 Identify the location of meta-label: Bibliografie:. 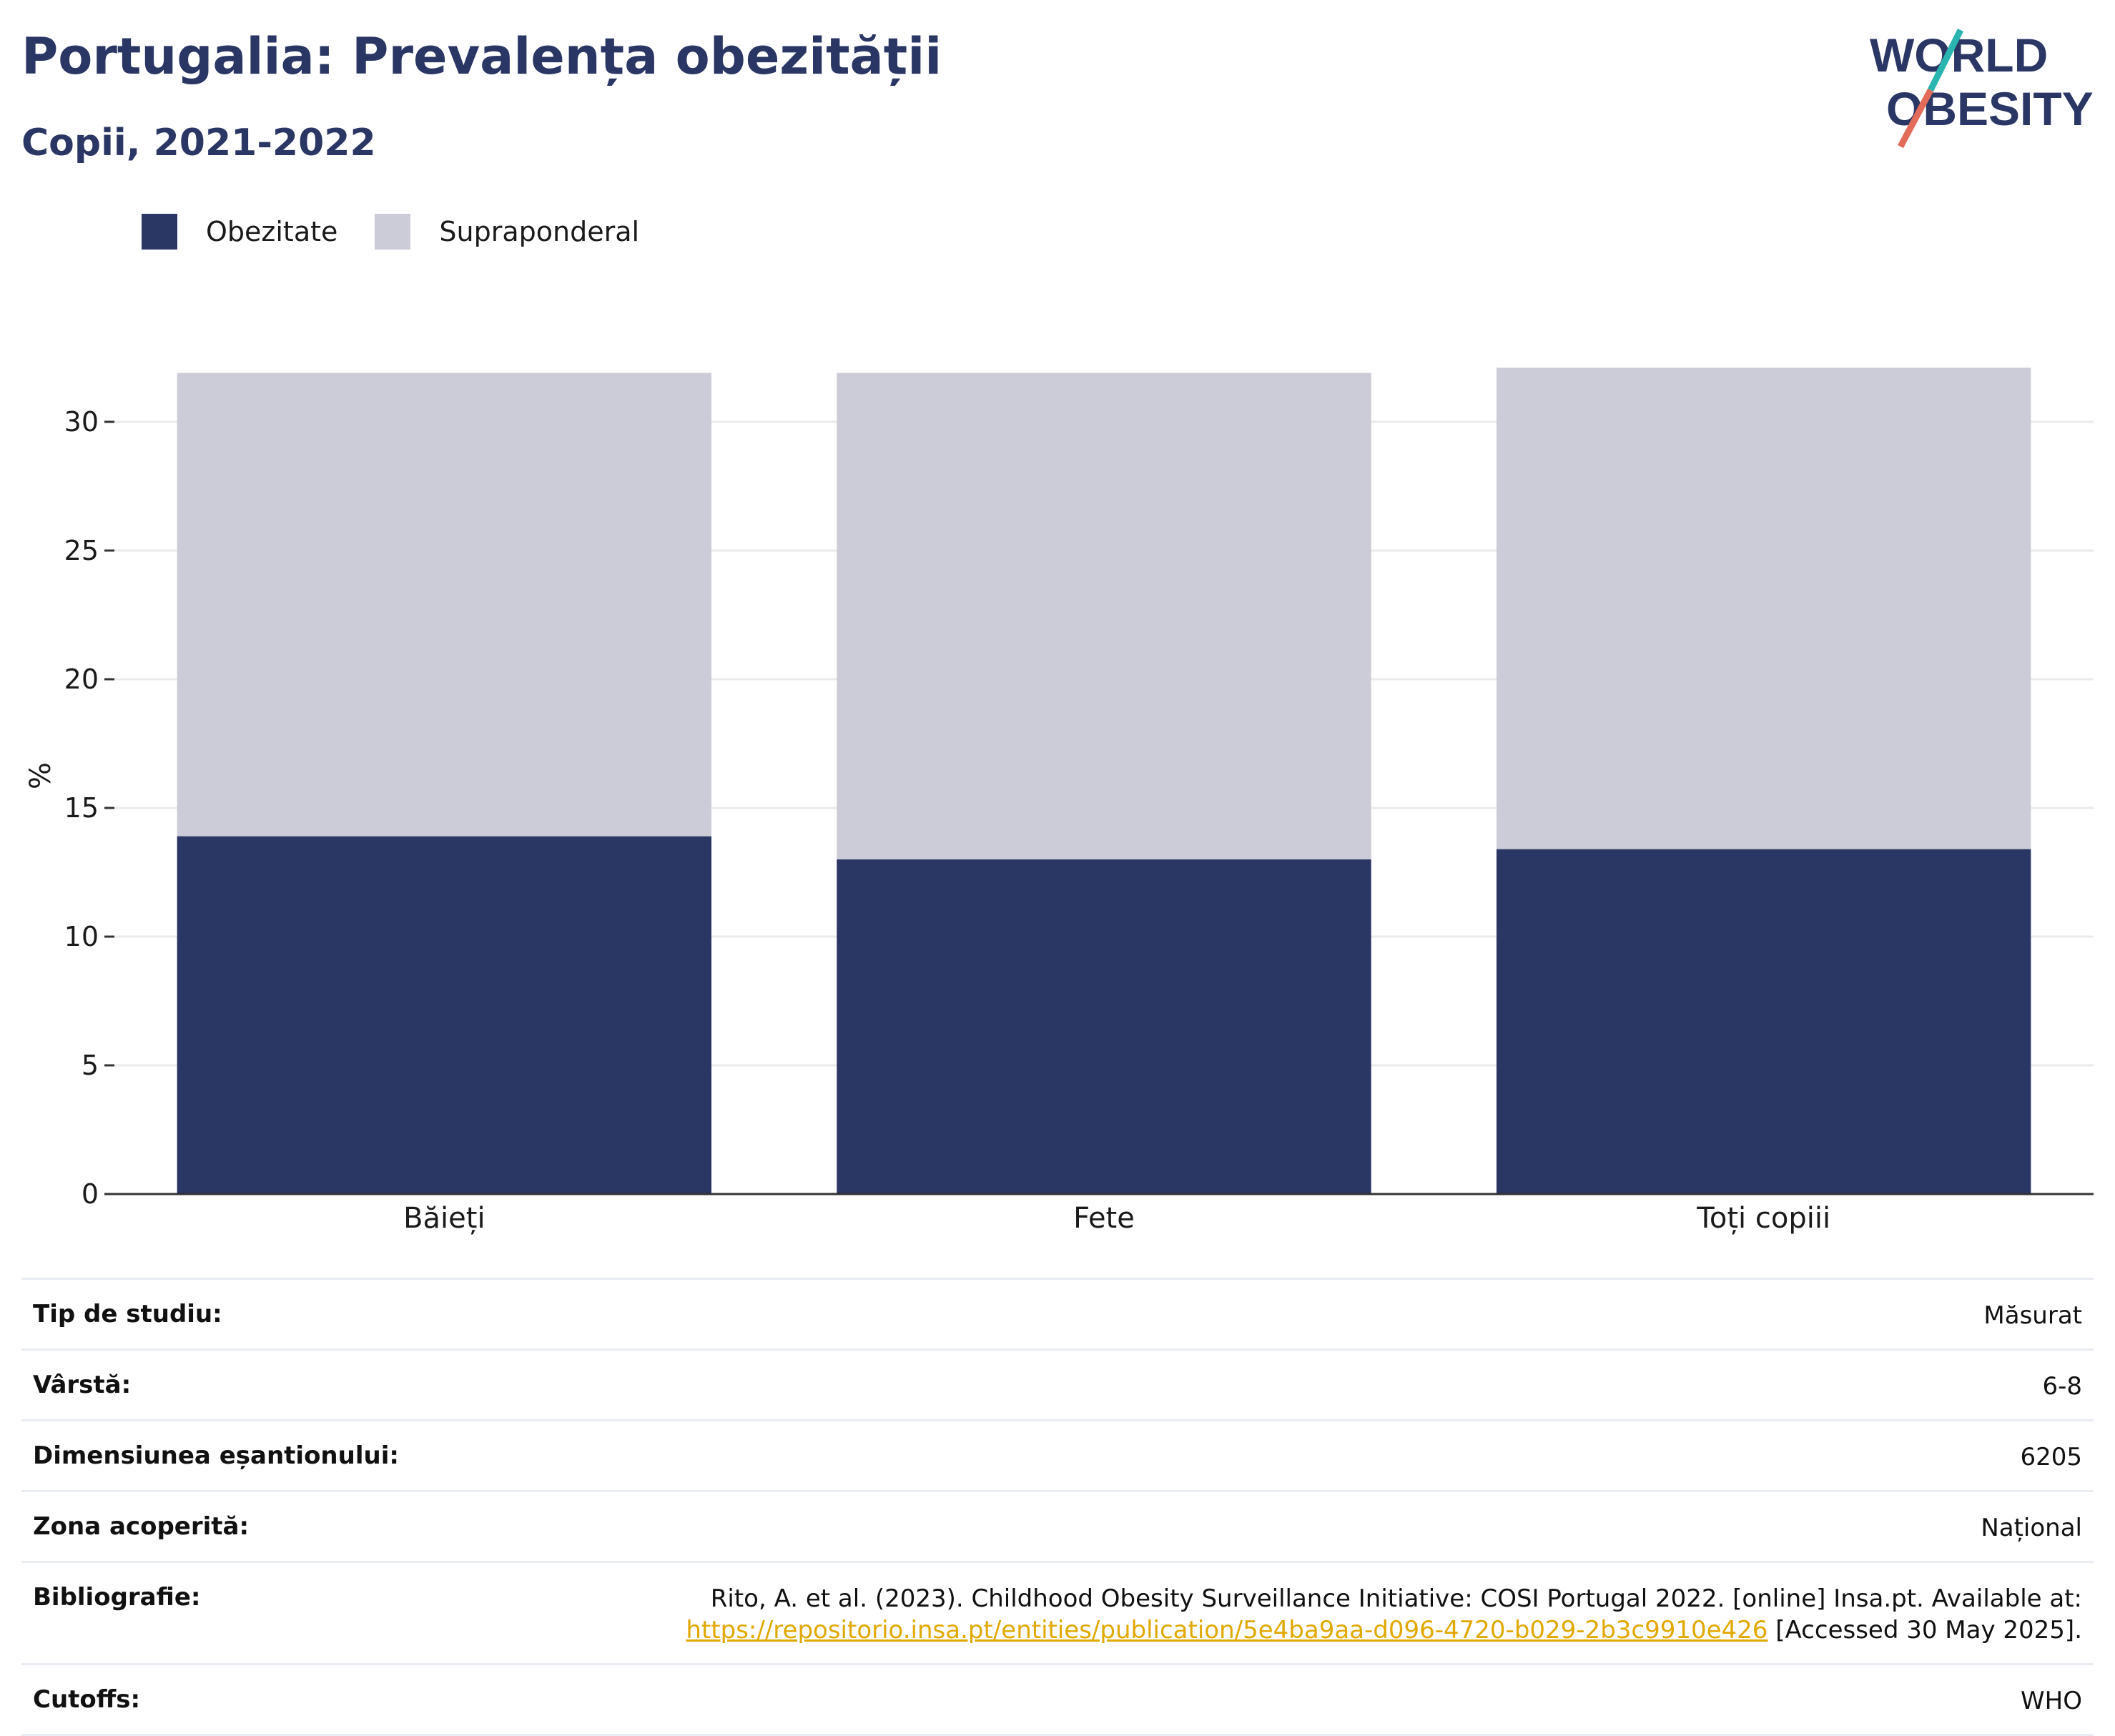
(117, 1597).